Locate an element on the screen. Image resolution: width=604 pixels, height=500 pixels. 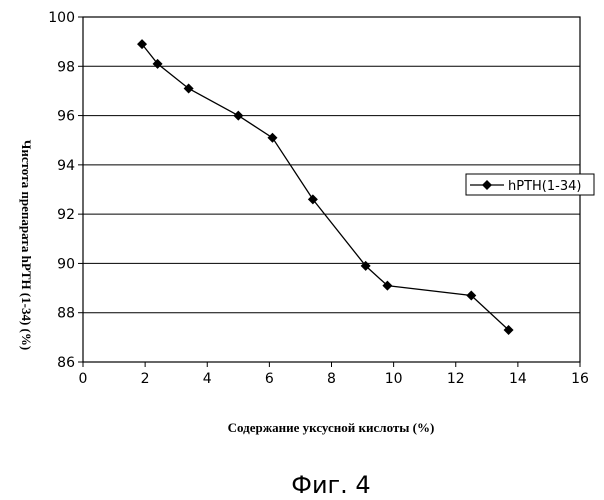
legend: hPTH(1-34) is located at coordinates (530, 184).